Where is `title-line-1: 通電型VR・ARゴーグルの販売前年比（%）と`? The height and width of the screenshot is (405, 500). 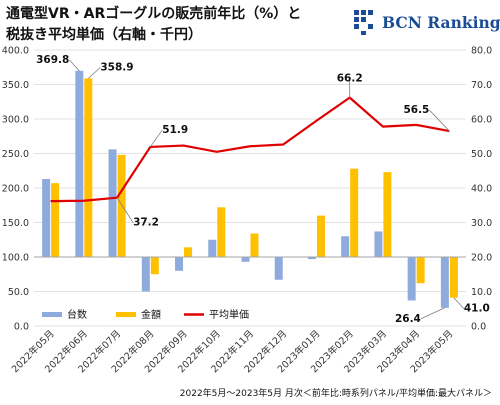
title-line-1: 通電型VR・ARゴーグルの販売前年比（%）と is located at coordinates (154, 14).